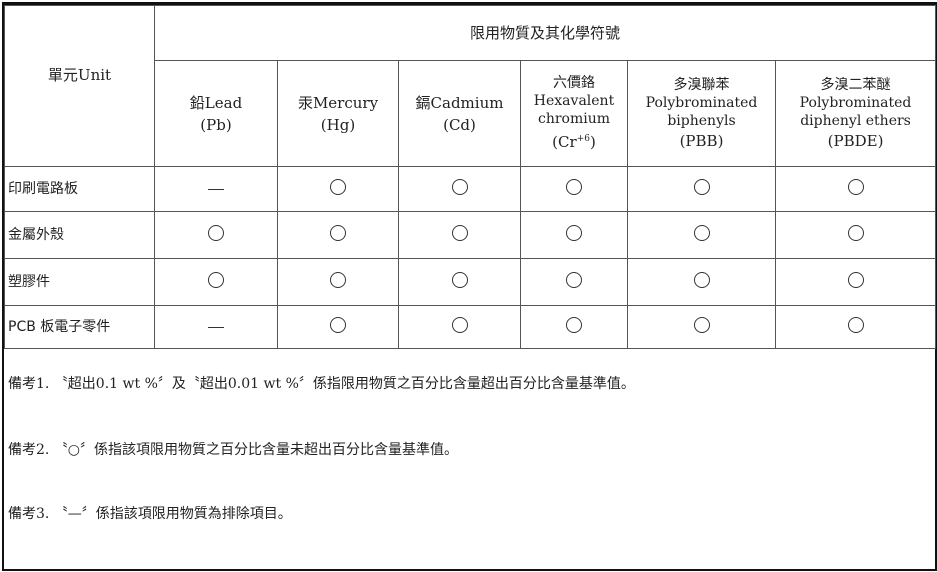  What do you see at coordinates (574, 83) in the screenshot?
I see `col-zh: 六價鉻` at bounding box center [574, 83].